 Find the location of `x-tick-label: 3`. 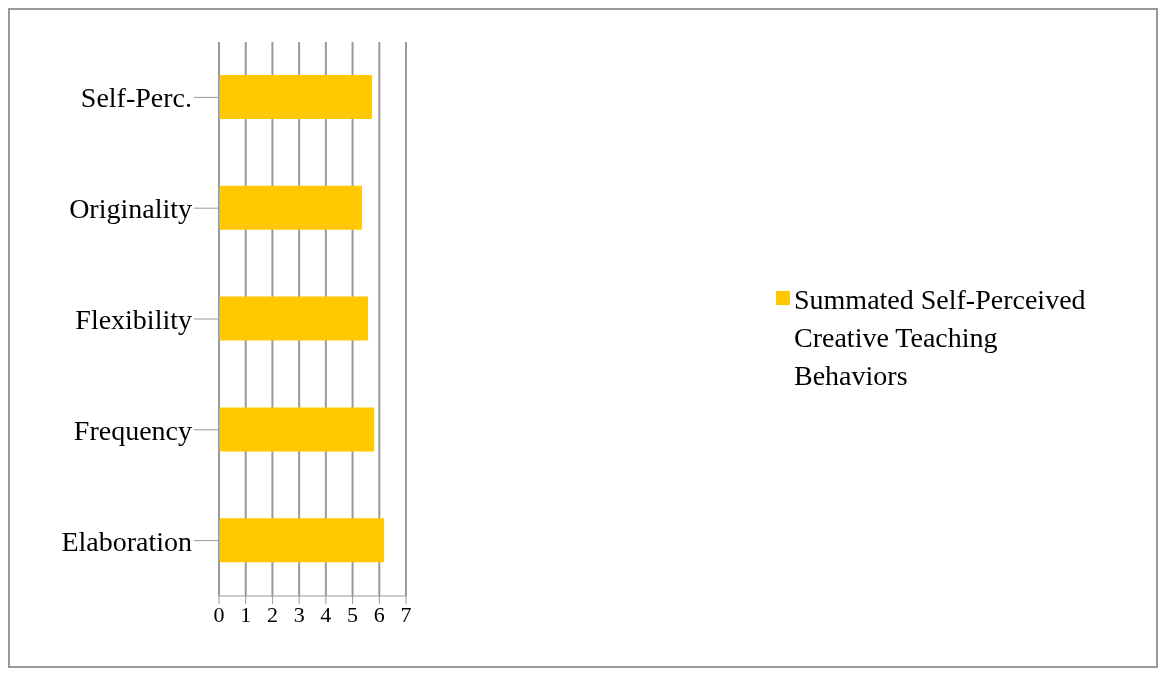

x-tick-label: 3 is located at coordinates (299, 614).